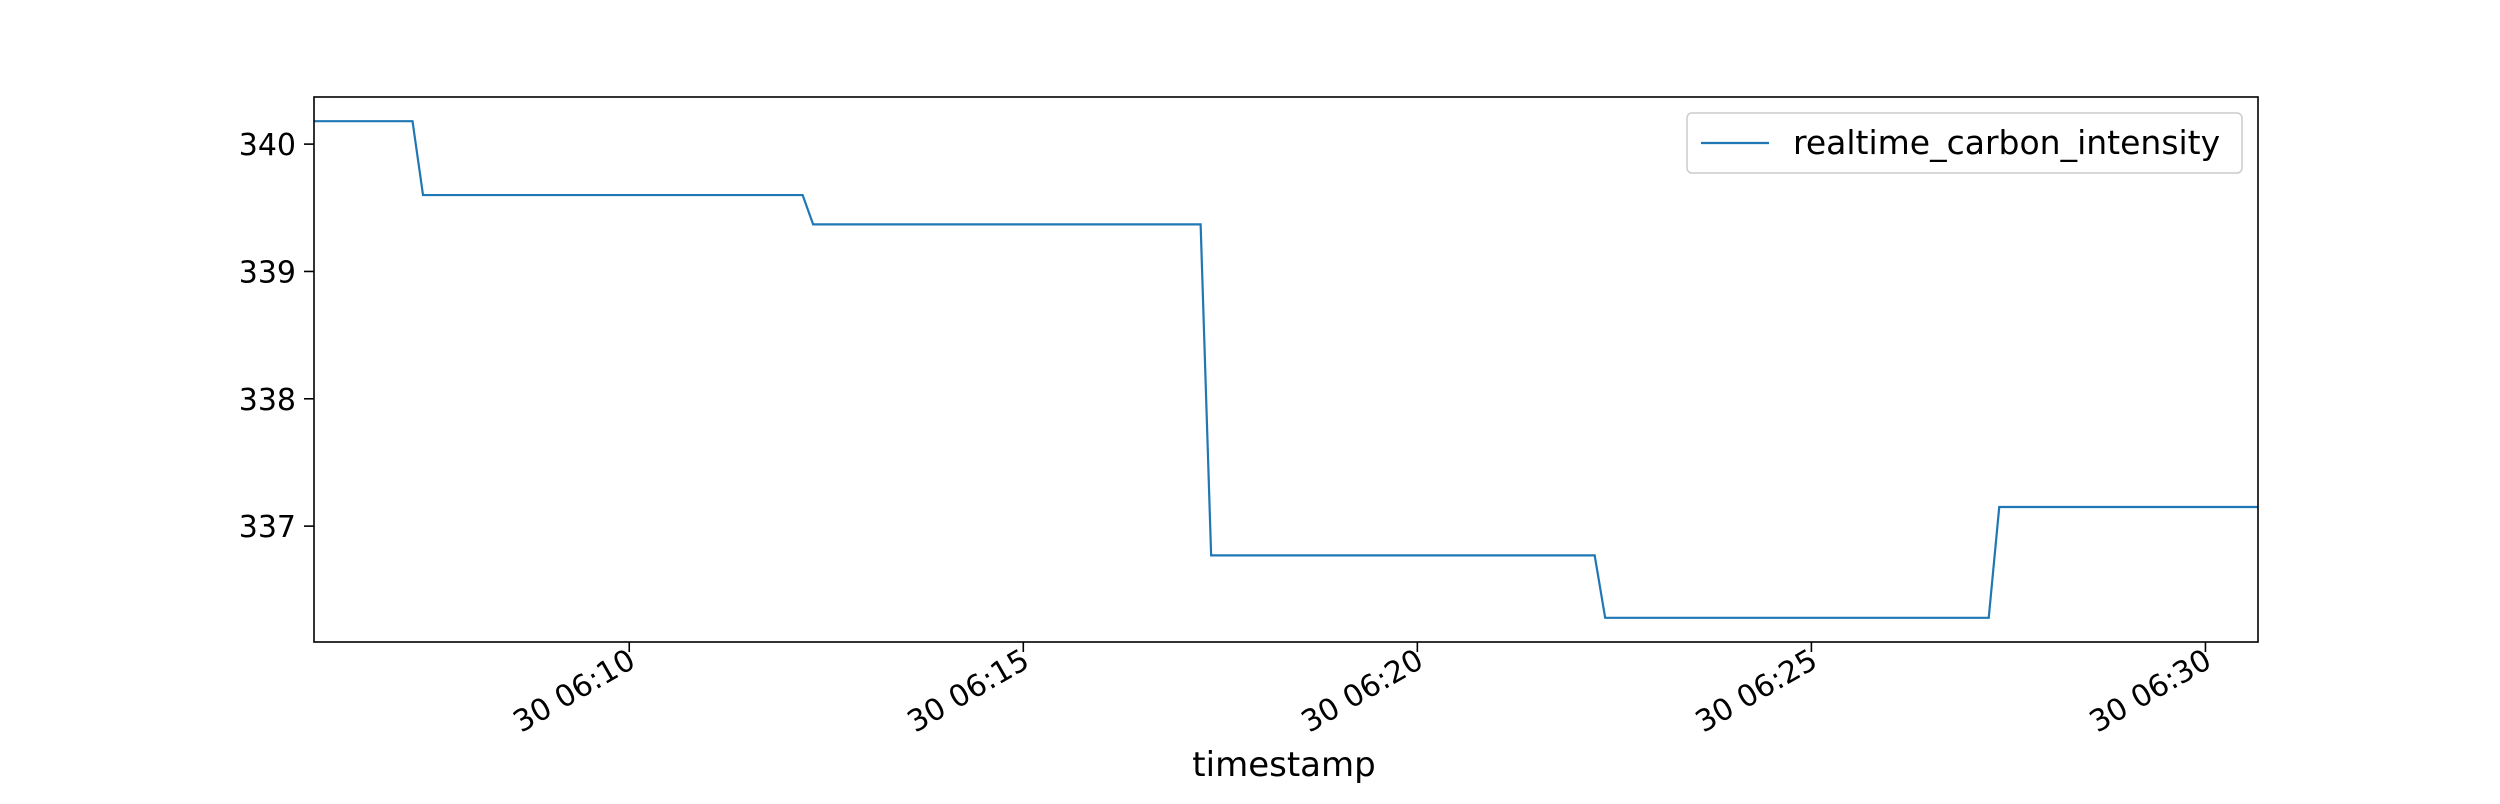 The width and height of the screenshot is (2500, 804). What do you see at coordinates (1757, 691) in the screenshot?
I see `x-tick-label: 30 06:25` at bounding box center [1757, 691].